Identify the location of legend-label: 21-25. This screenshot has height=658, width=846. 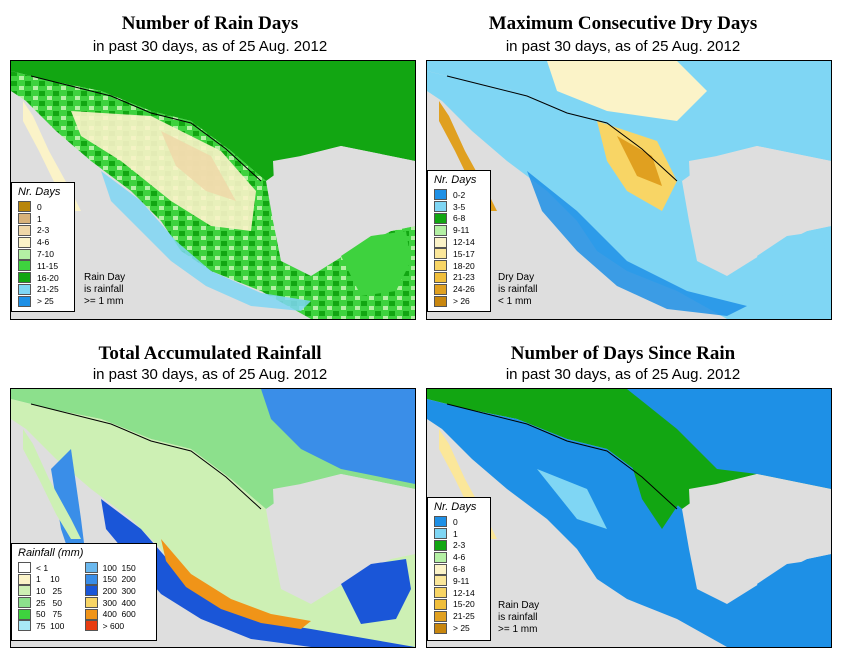
(464, 616).